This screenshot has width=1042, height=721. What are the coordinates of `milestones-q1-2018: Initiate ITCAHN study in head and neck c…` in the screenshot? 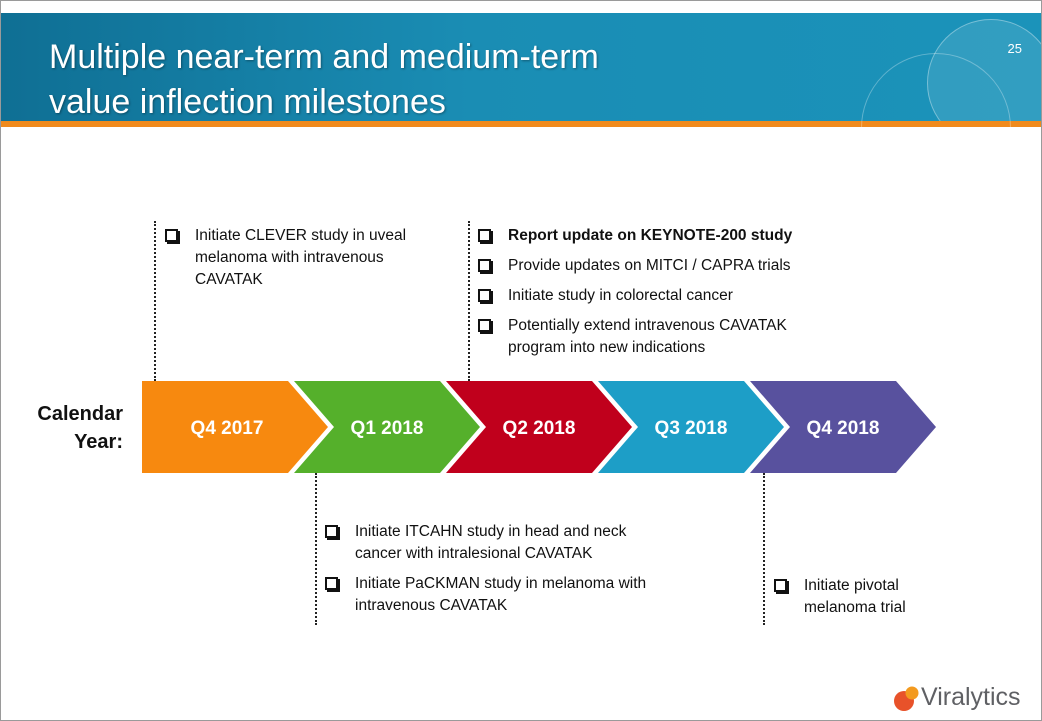 It's located at (495, 569).